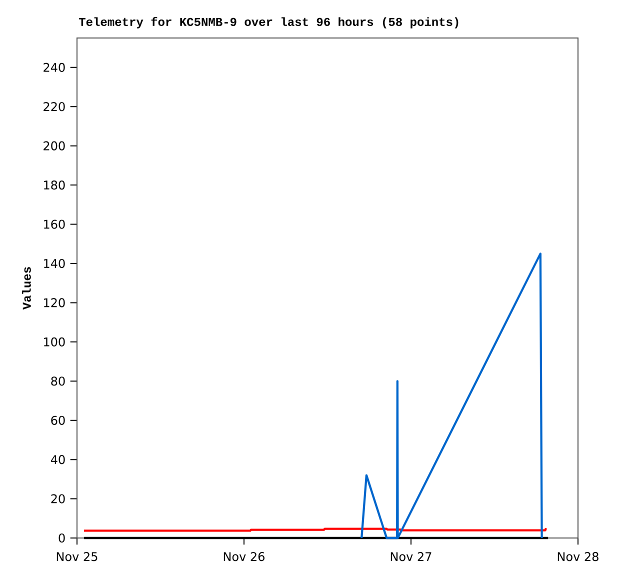 This screenshot has height=579, width=618. What do you see at coordinates (54, 263) in the screenshot?
I see `y-tick-label: 140` at bounding box center [54, 263].